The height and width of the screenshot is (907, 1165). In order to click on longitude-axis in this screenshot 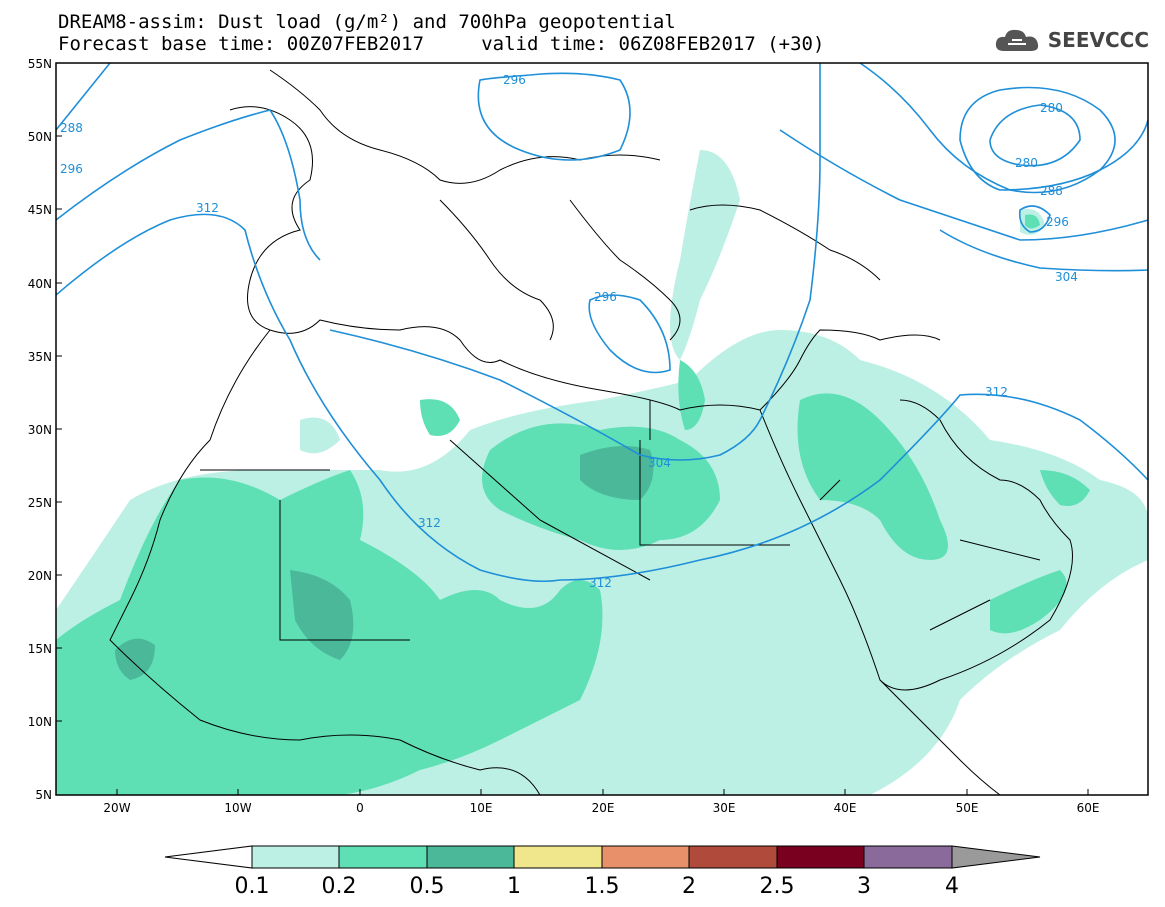, I will do `click(602, 792)`.